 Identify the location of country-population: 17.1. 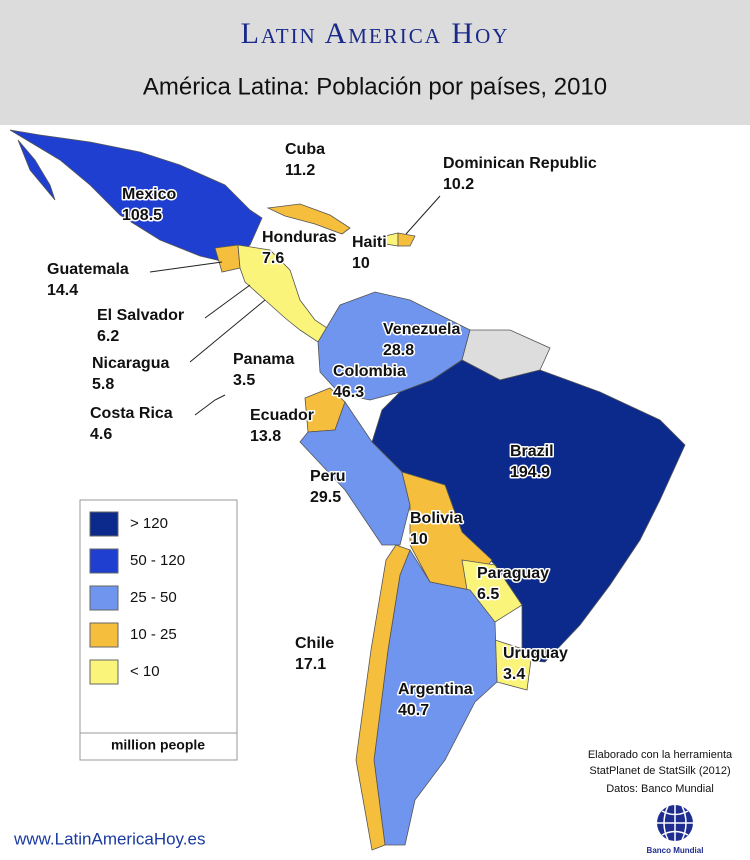
(310, 664).